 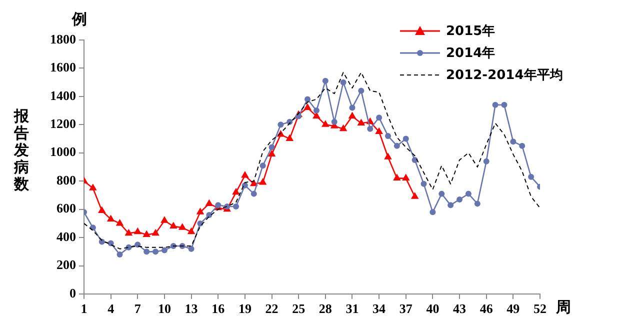 What do you see at coordinates (219, 308) in the screenshot?
I see `x-tick-label: 16` at bounding box center [219, 308].